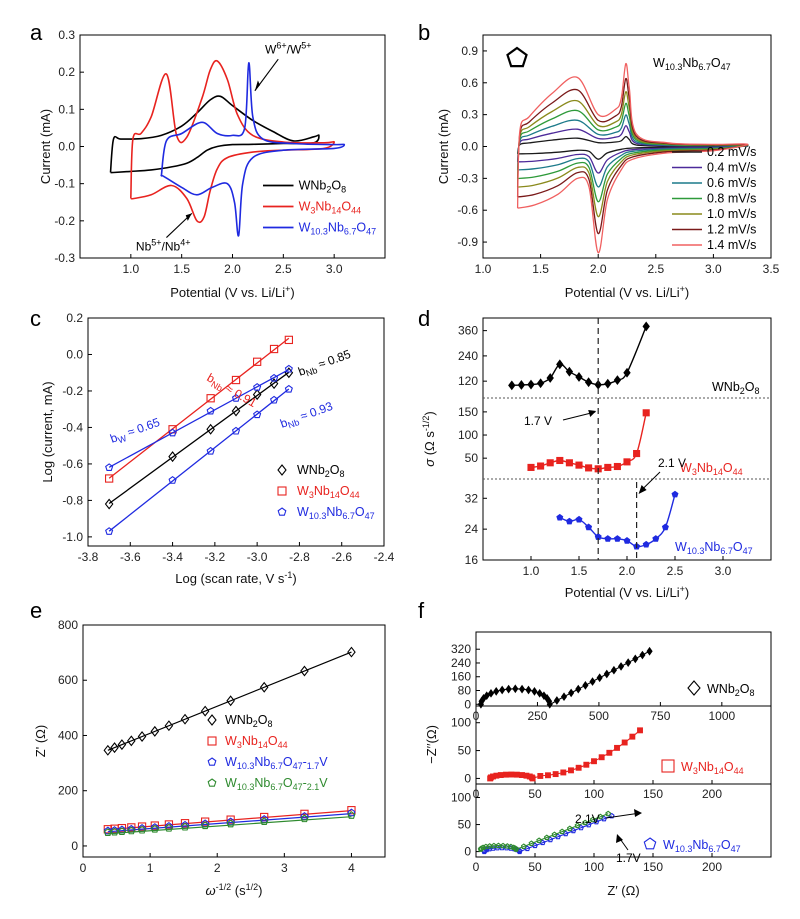 The width and height of the screenshot is (800, 919). I want to click on y-tick-label: 150, so click(468, 412).